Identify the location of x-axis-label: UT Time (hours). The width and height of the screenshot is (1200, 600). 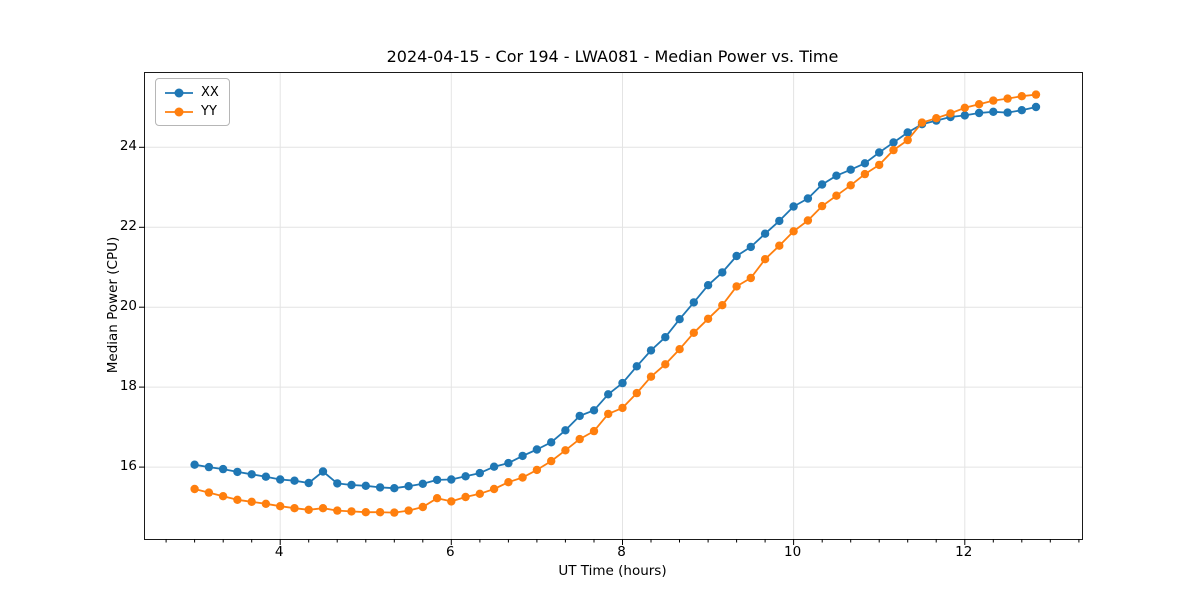
(612, 571).